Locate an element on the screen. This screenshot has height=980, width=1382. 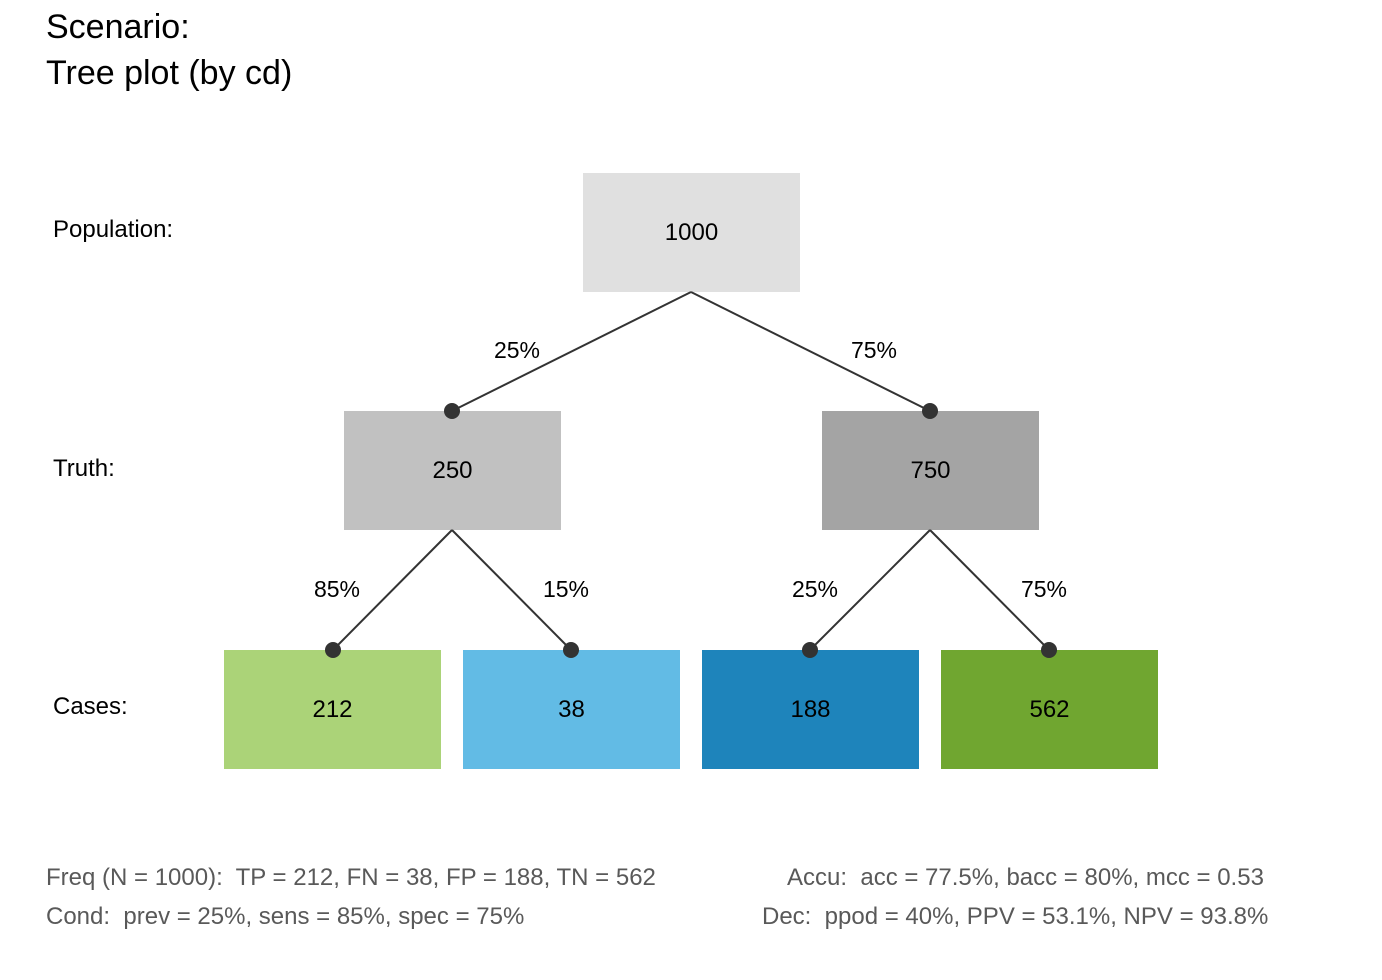
edge-label-one-minus-prev: 75% is located at coordinates (874, 350).